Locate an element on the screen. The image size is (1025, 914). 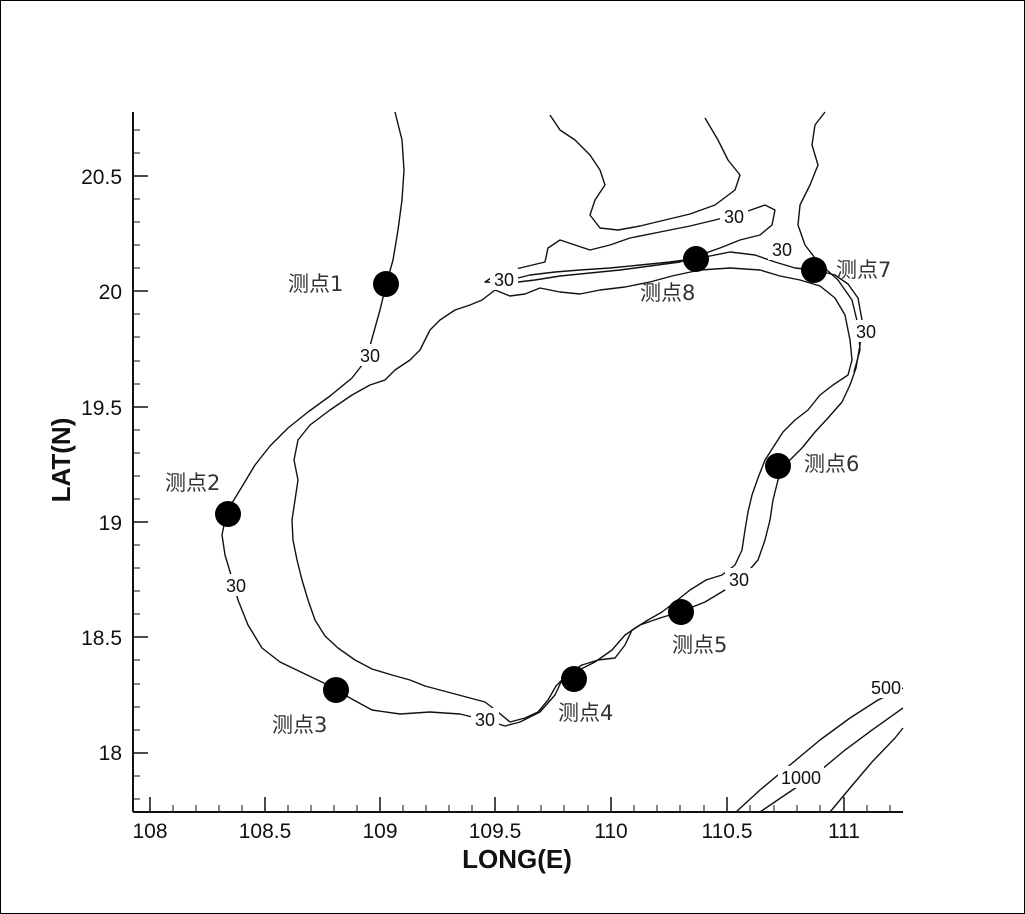
y-tick-label: 19.5 is located at coordinates (101, 408).